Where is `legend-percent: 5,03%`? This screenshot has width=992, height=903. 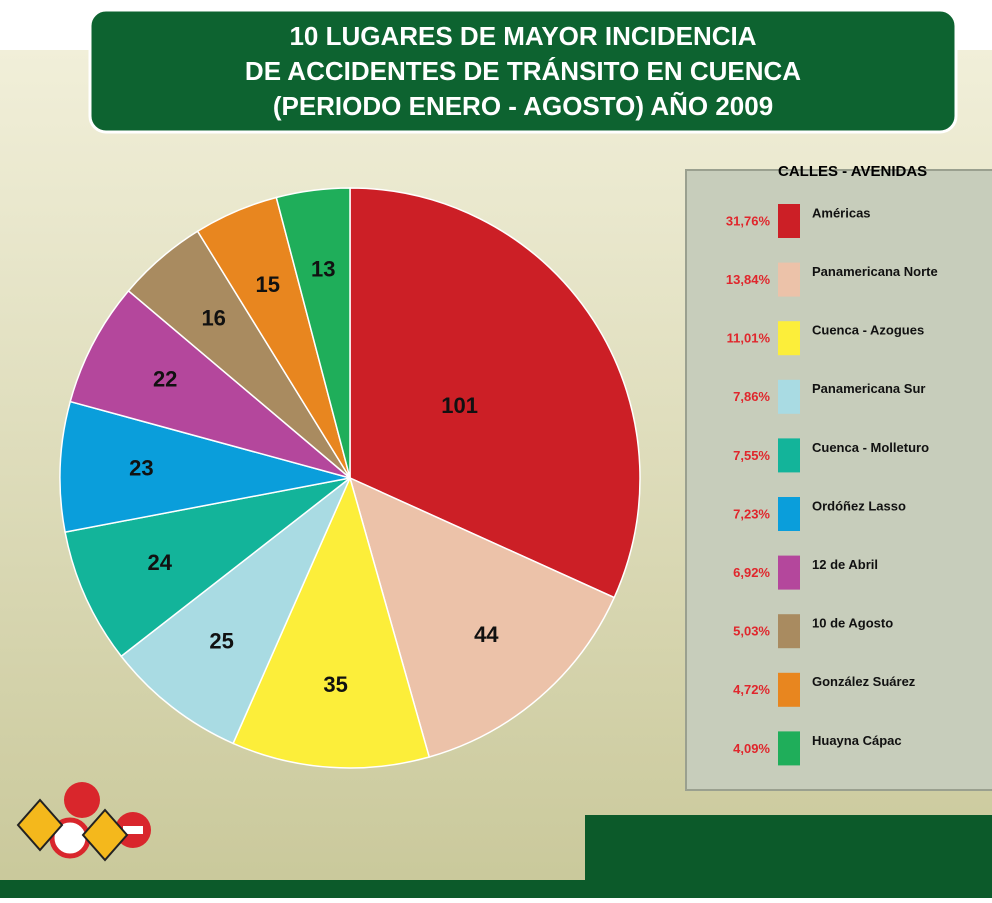
legend-percent: 5,03% is located at coordinates (751, 631).